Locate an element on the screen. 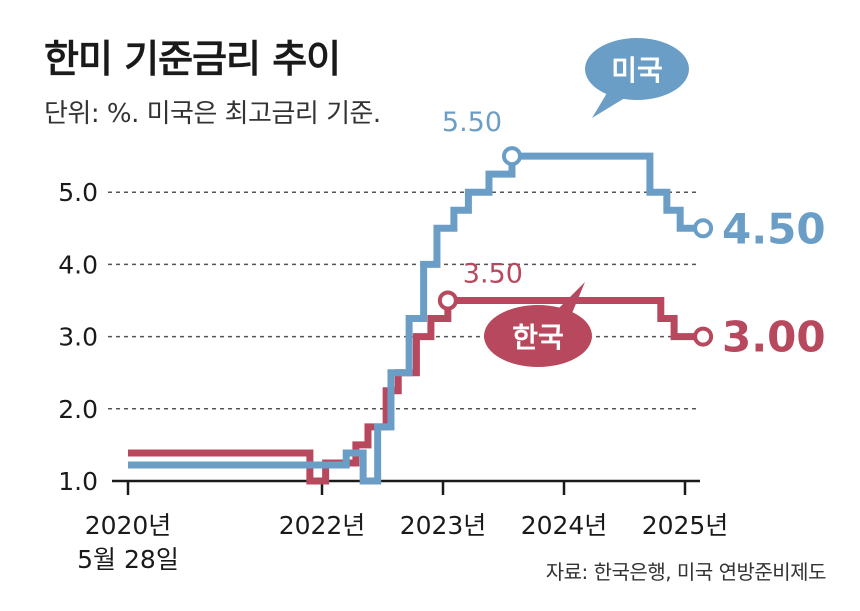 The height and width of the screenshot is (611, 860). us-peak-marker is located at coordinates (511, 156).